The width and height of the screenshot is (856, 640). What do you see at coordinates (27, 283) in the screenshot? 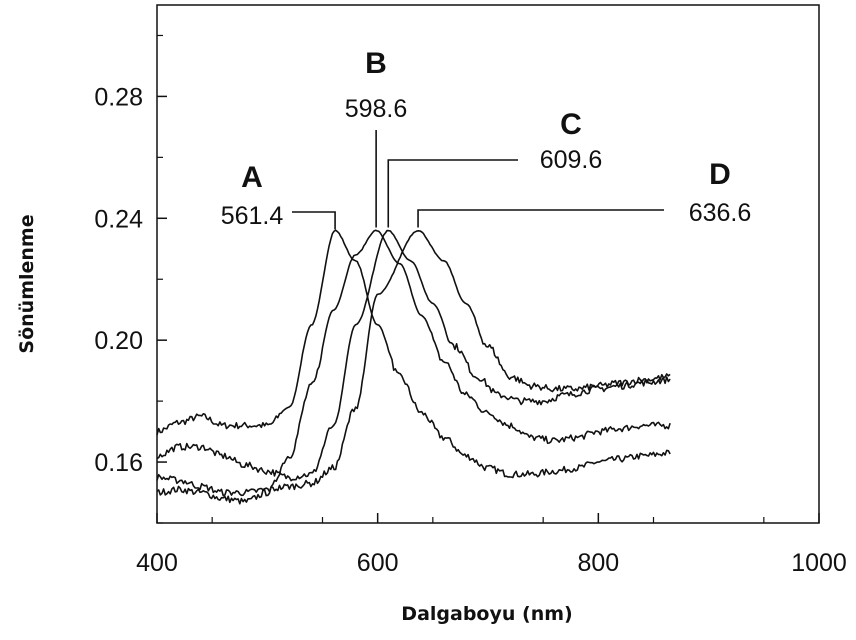
I see `y-axis-title: Sönümlenme` at bounding box center [27, 283].